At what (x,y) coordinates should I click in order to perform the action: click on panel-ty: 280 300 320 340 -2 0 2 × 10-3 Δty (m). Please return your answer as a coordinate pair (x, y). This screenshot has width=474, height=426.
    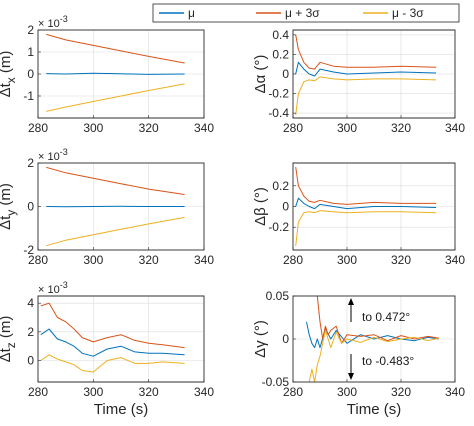
    Looking at the image, I should click on (107, 207).